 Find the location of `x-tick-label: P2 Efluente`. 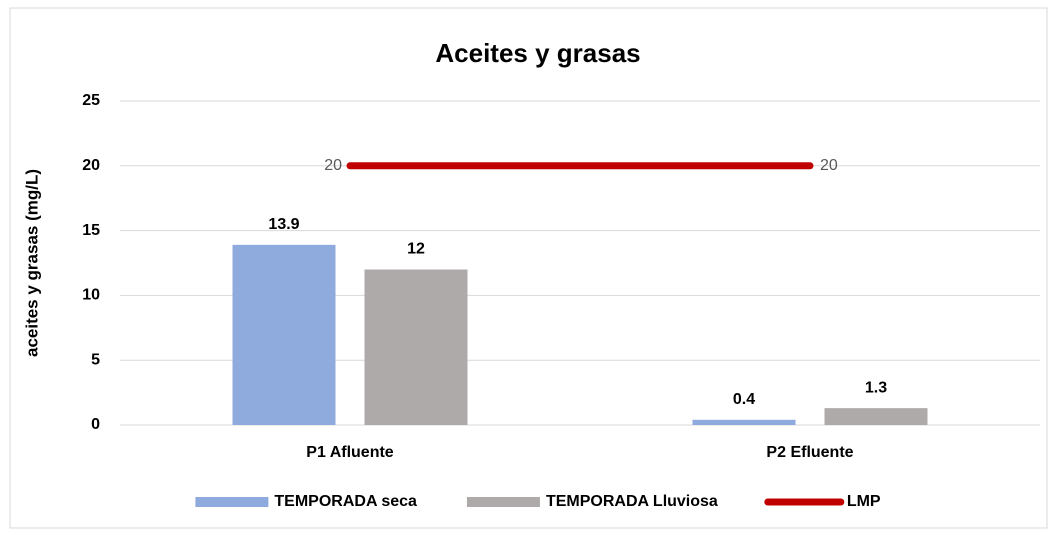

x-tick-label: P2 Efluente is located at coordinates (809, 452).